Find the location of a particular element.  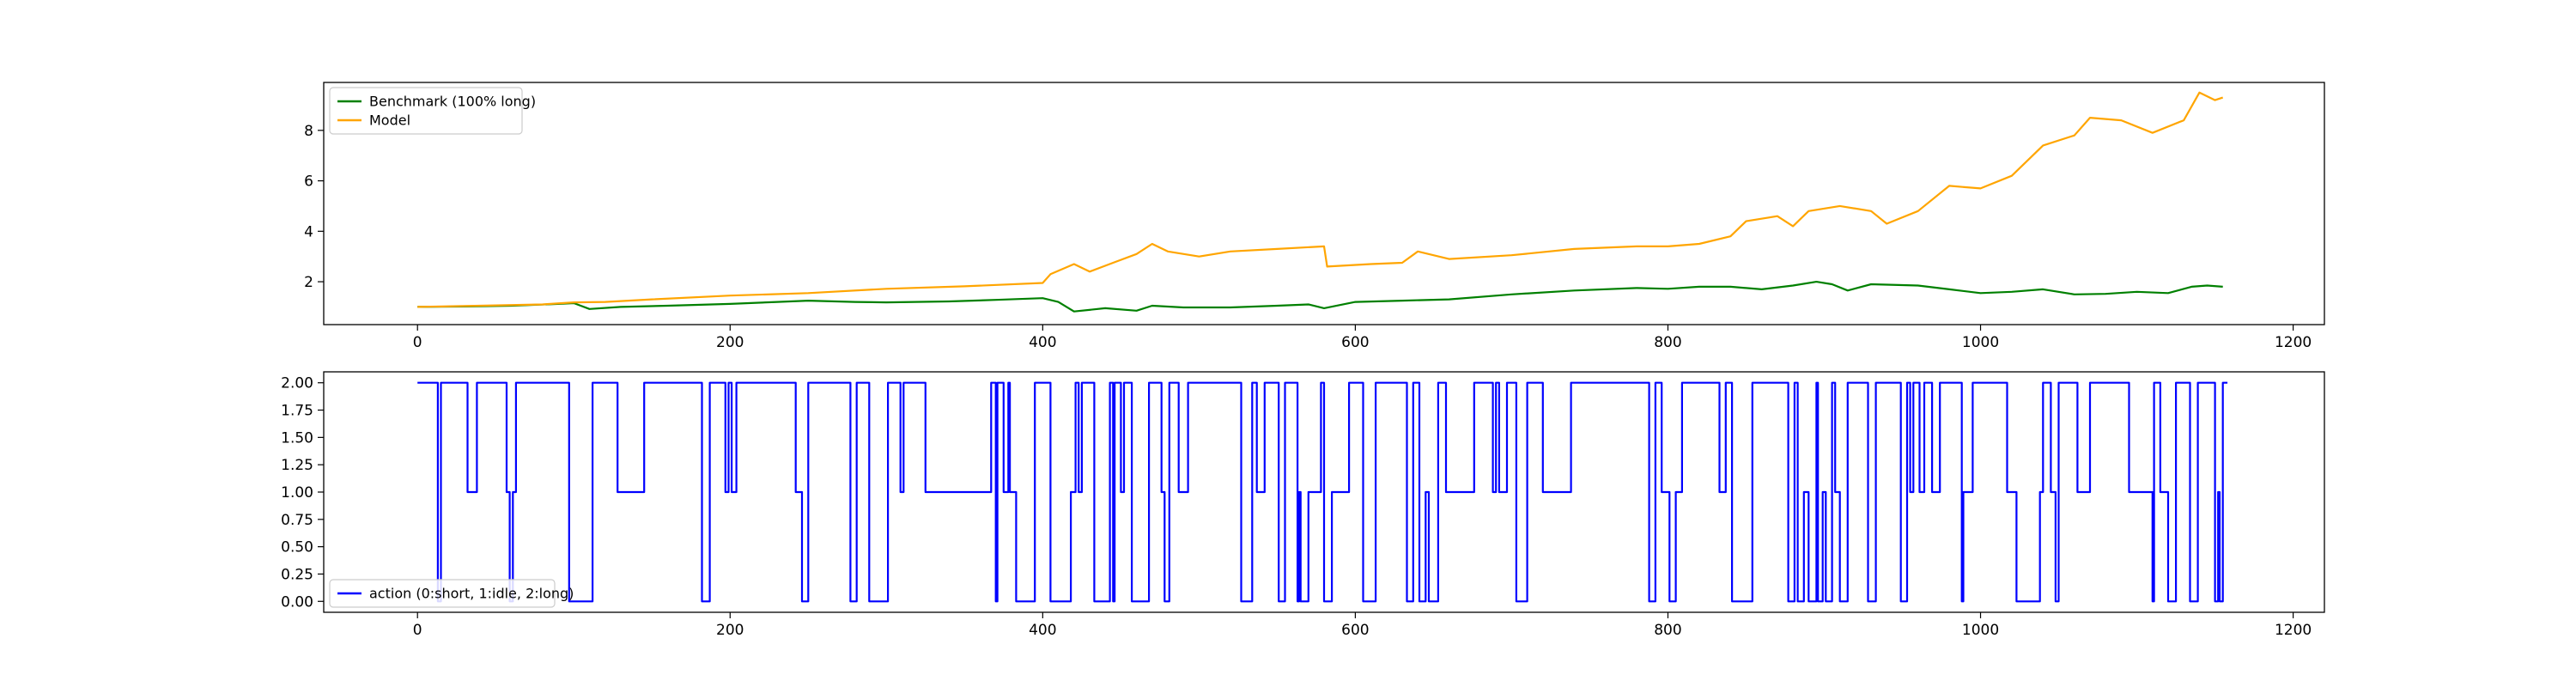

y-tick-label: 1.50 is located at coordinates (297, 438).